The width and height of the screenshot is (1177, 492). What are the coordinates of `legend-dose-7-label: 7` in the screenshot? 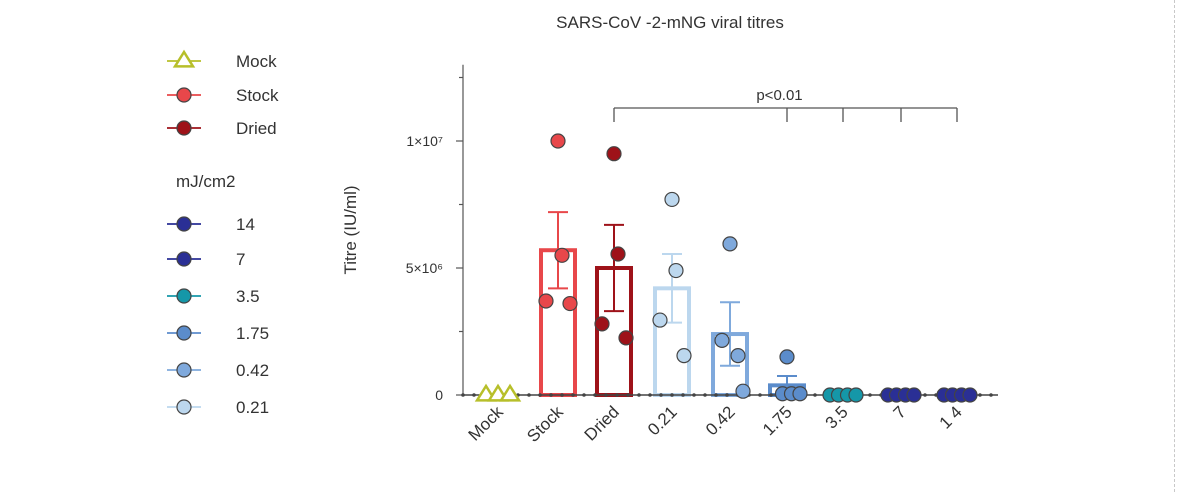 It's located at (240, 259).